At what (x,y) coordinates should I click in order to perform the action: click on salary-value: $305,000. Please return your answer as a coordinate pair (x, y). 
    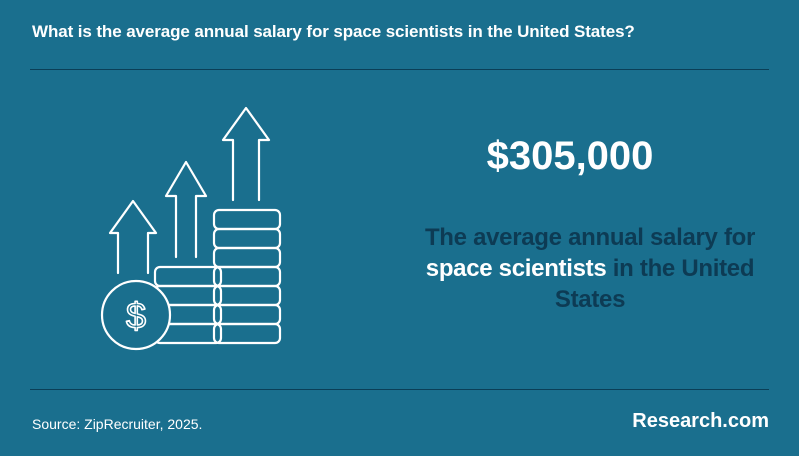
    Looking at the image, I should click on (570, 156).